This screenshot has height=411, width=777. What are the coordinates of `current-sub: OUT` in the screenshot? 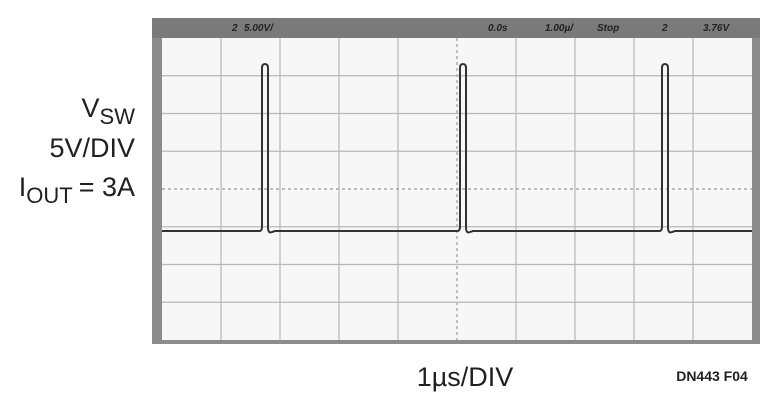 It's located at (49, 195).